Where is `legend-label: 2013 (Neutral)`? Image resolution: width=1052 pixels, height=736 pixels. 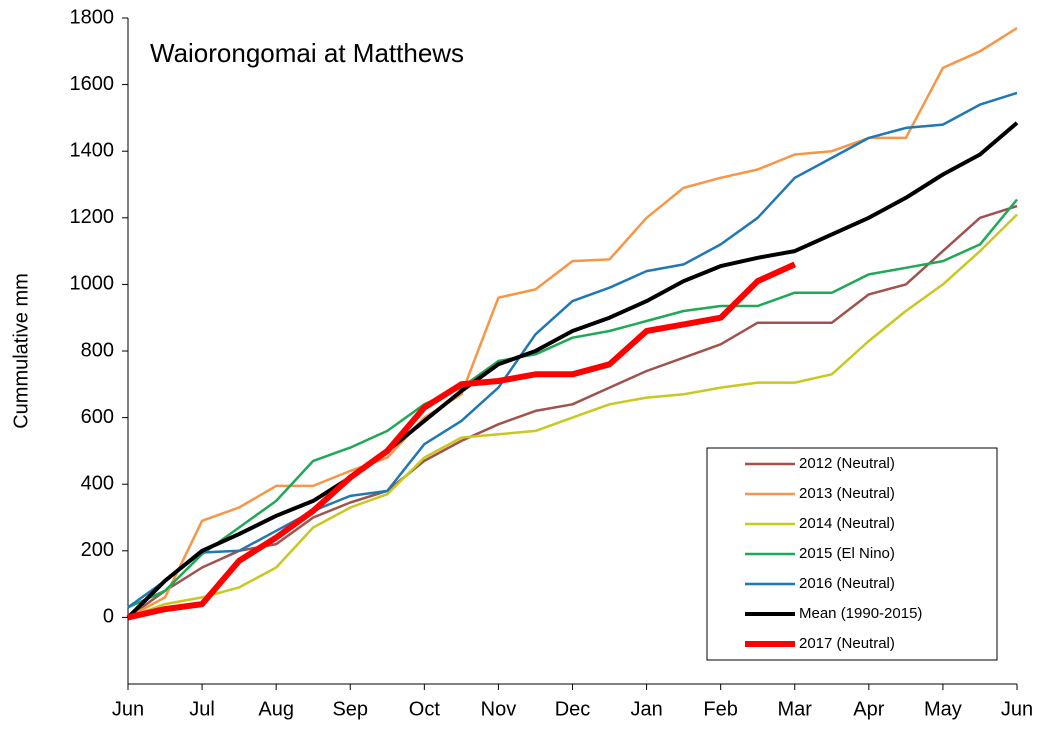 legend-label: 2013 (Neutral) is located at coordinates (847, 493).